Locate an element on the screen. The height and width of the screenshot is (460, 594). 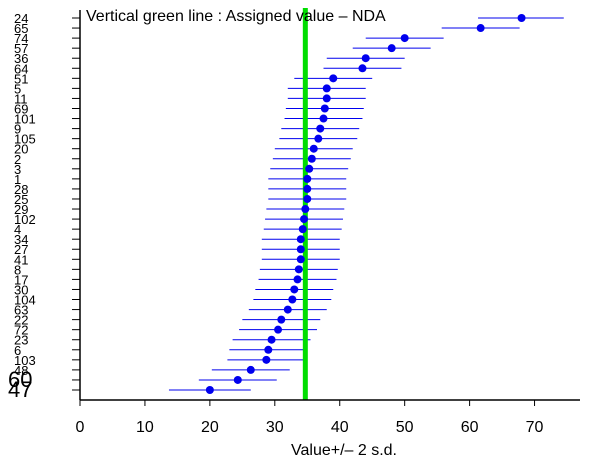
x-axis-label: Value+/– 2 s.d. is located at coordinates (344, 450).